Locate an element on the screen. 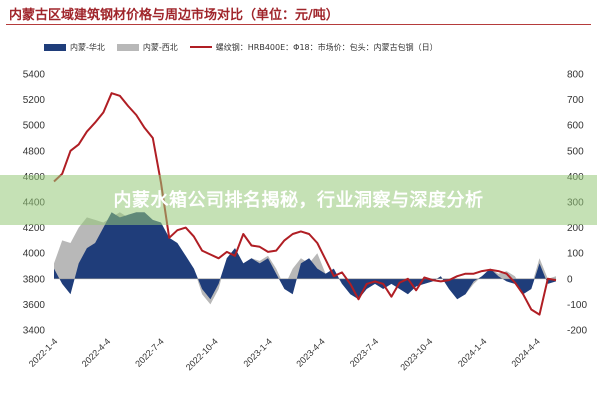  right-tick-label: 800 is located at coordinates (575, 75).